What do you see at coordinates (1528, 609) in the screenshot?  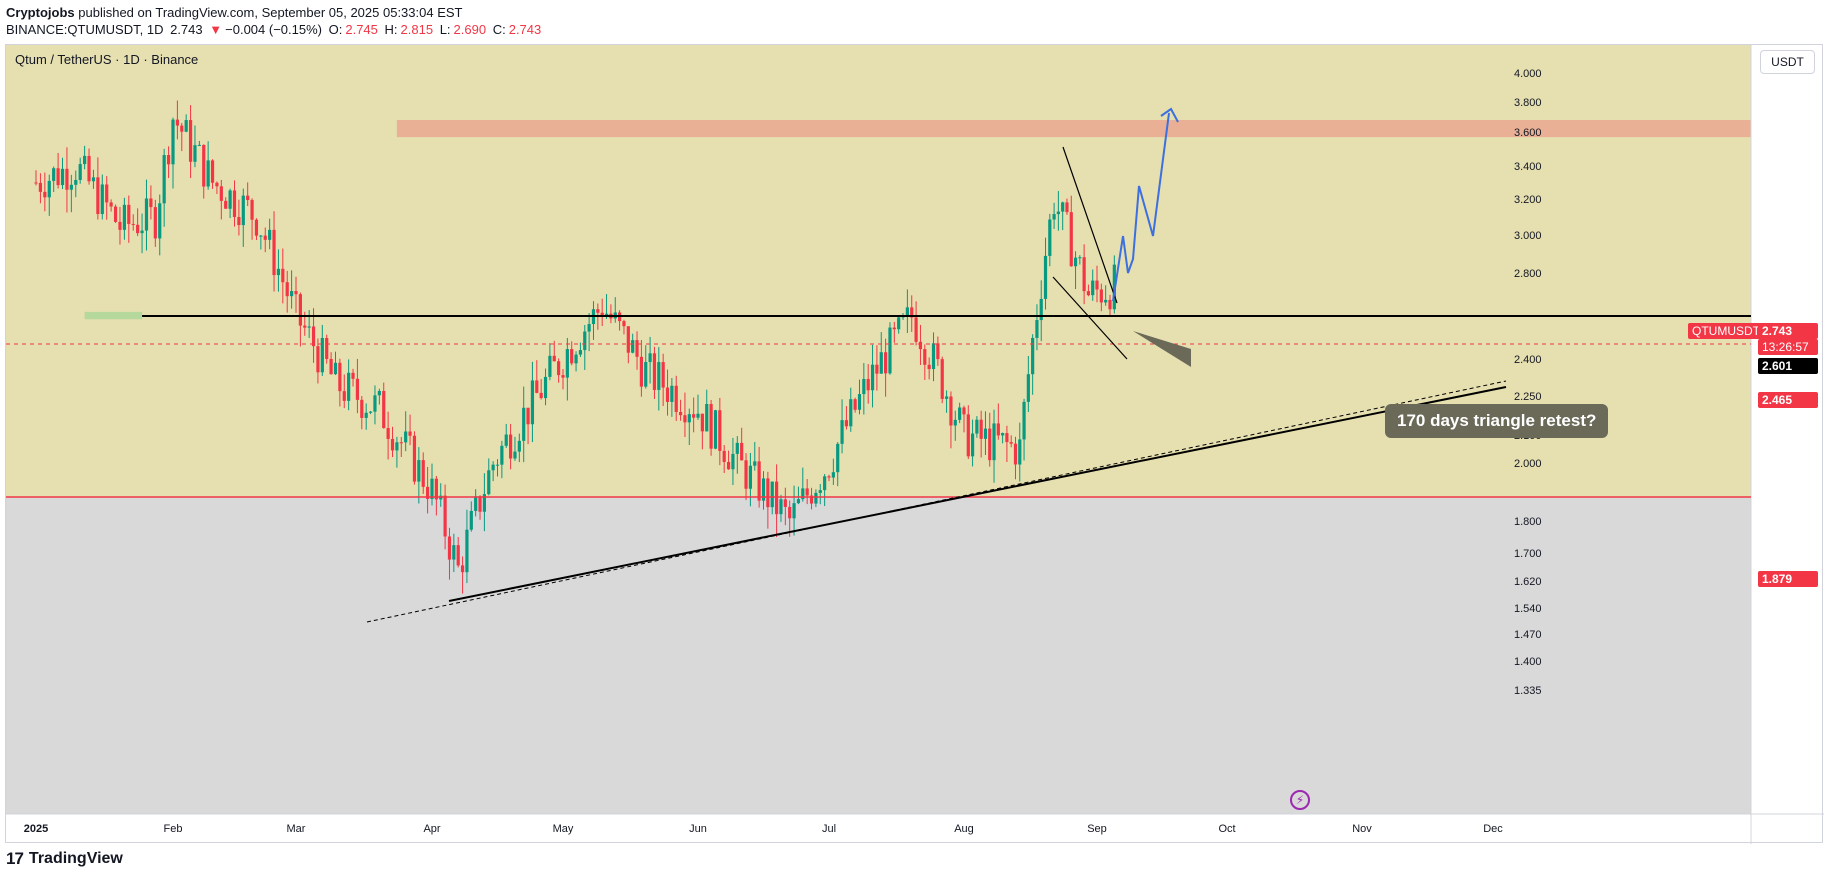 I see `price-tick-label: 1.540` at bounding box center [1528, 609].